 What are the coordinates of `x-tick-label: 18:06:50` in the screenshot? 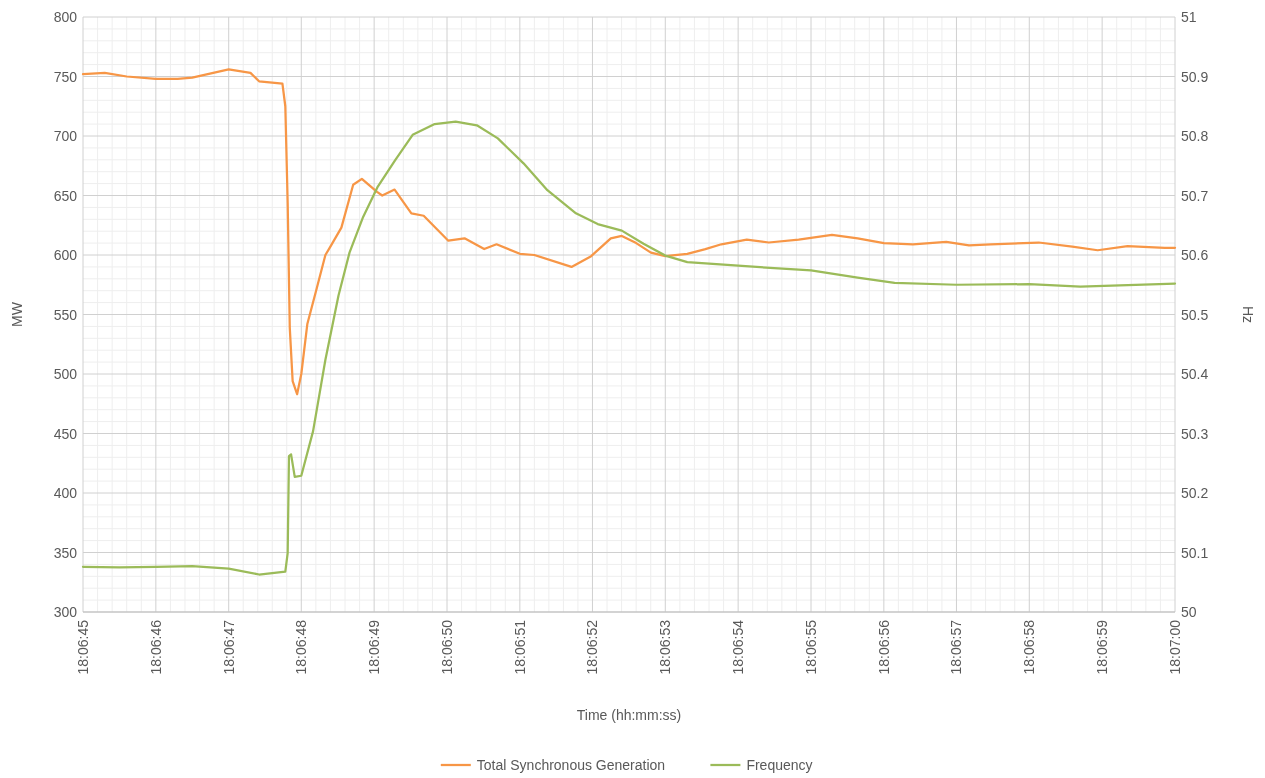 It's located at (447, 647).